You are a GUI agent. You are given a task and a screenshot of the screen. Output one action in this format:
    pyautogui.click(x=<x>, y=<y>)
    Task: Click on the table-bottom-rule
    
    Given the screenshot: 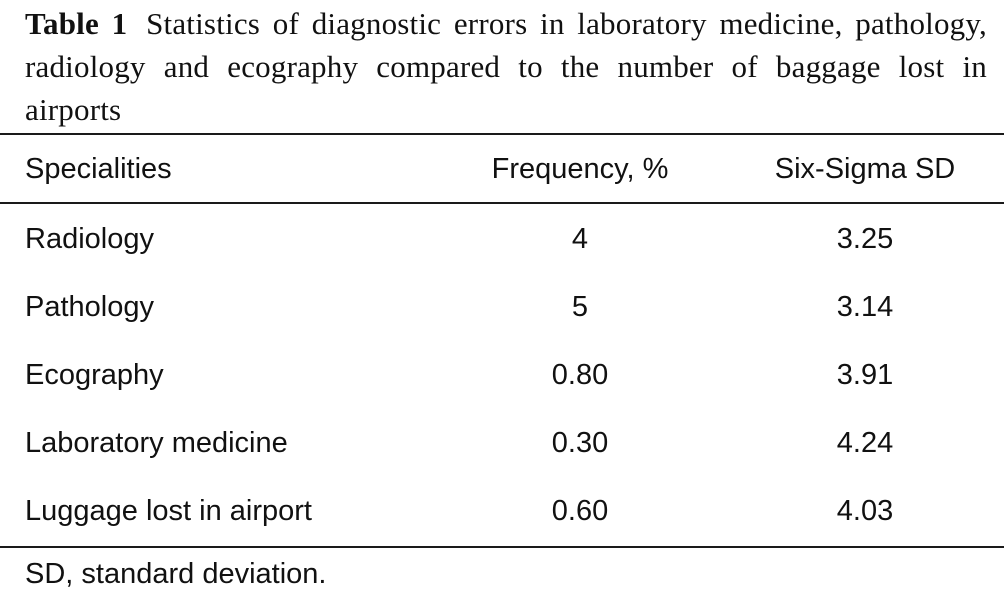 What is the action you would take?
    pyautogui.click(x=502, y=547)
    